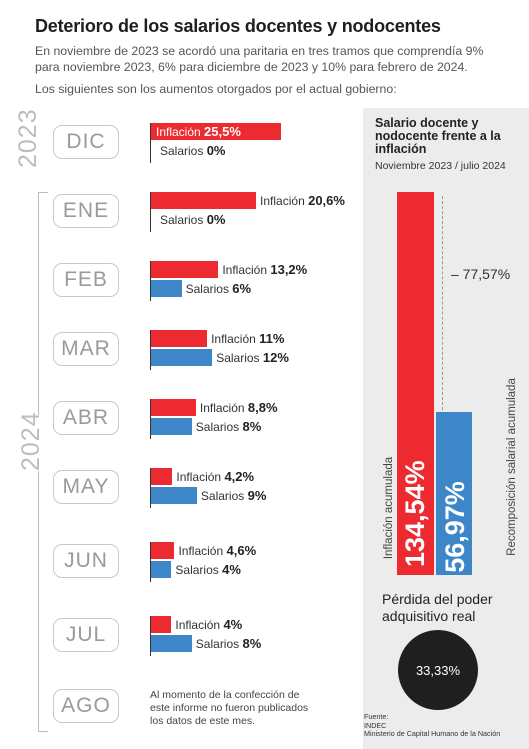 The height and width of the screenshot is (749, 529). What do you see at coordinates (150, 636) in the screenshot?
I see `axis-jul` at bounding box center [150, 636].